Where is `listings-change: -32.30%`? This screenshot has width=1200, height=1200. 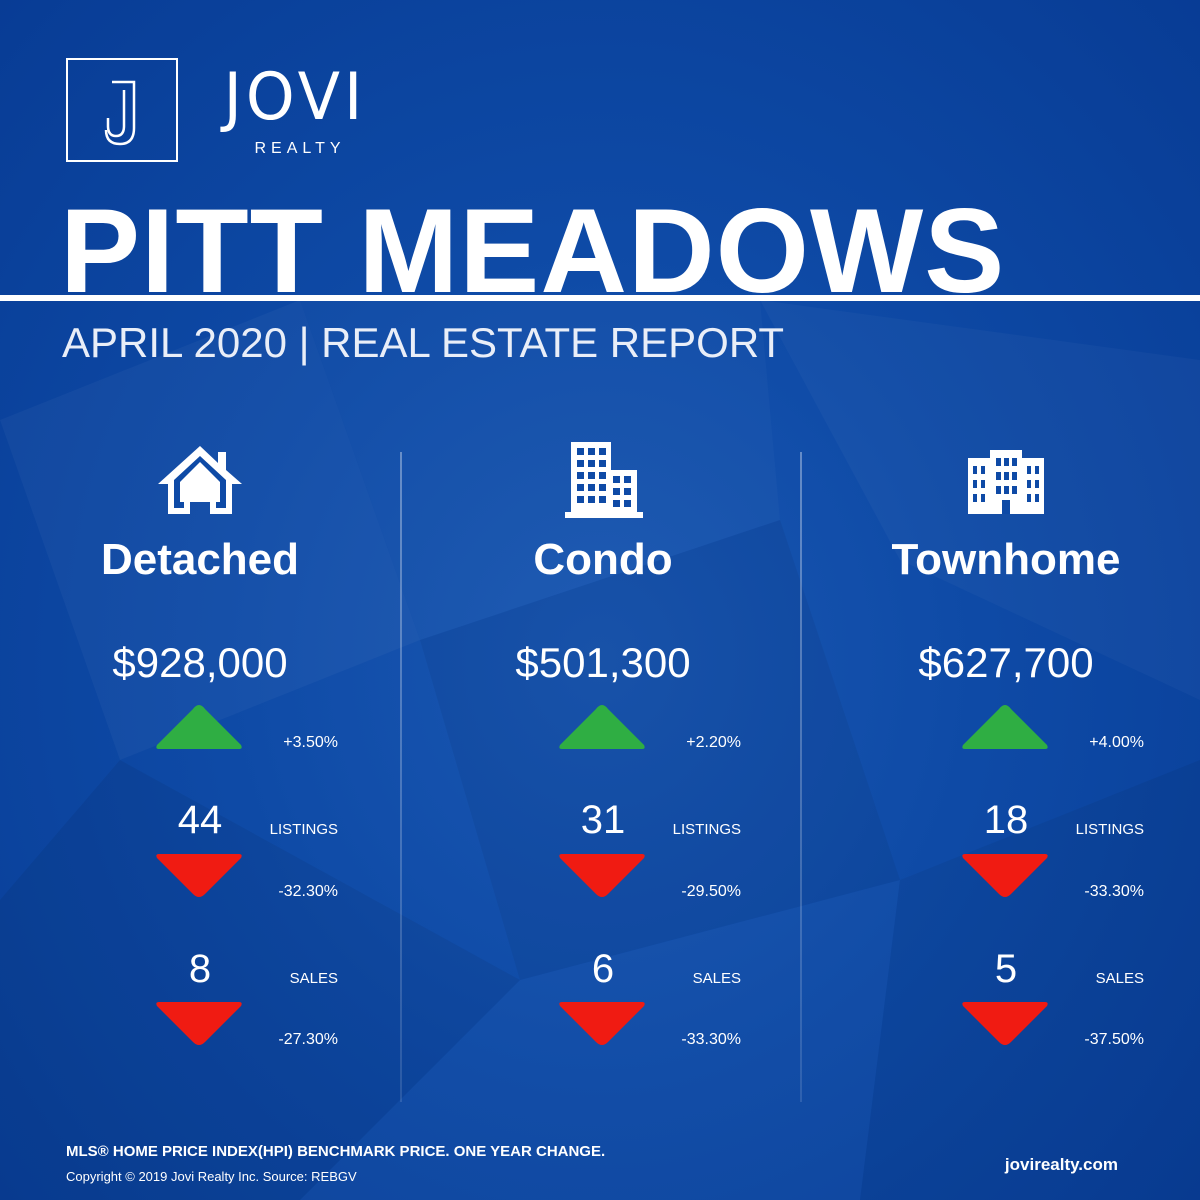
listings-change: -32.30% is located at coordinates (308, 891).